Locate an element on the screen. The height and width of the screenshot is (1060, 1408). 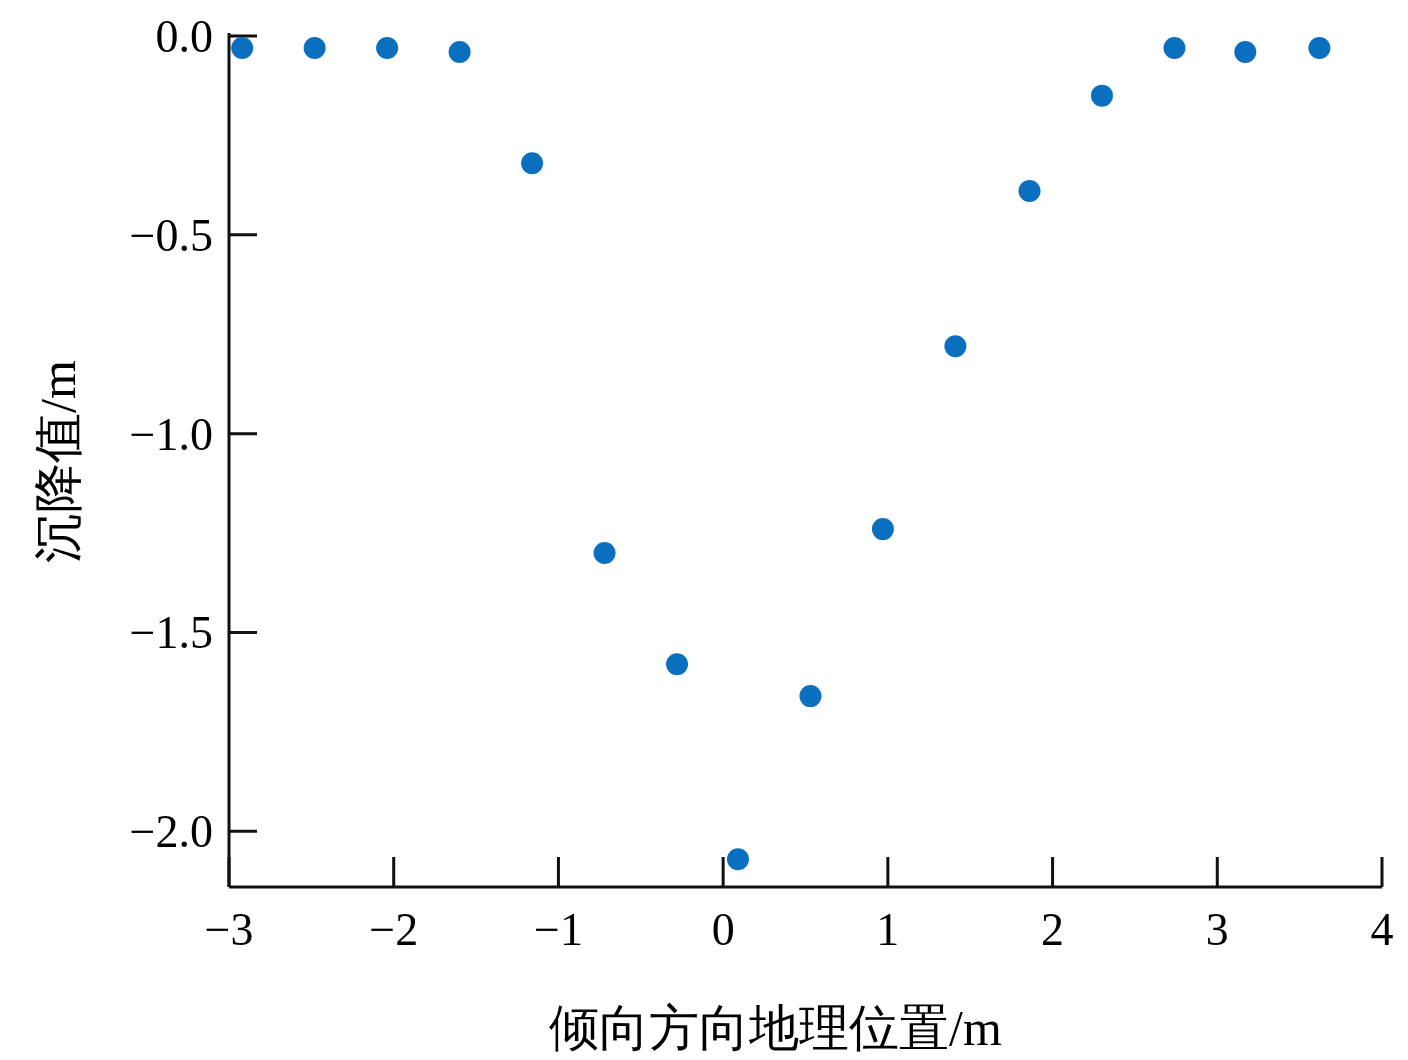
x-tick-label: 4 is located at coordinates (1382, 929).